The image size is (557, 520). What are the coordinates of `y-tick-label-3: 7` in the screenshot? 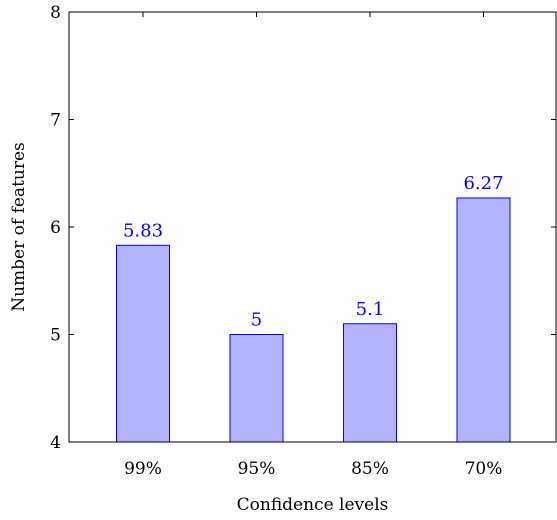 It's located at (55, 121).